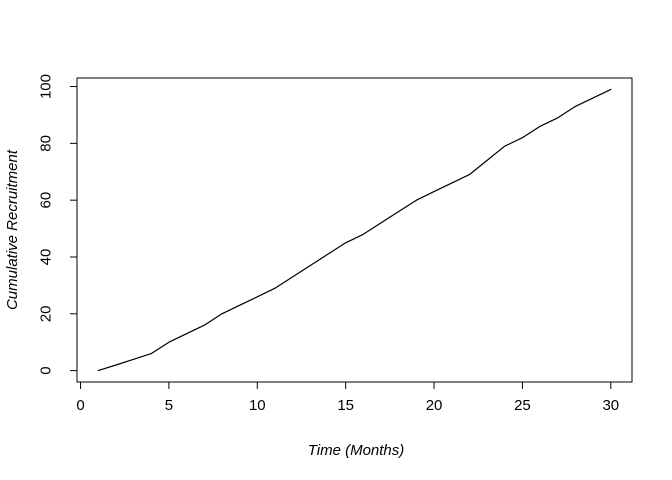 The width and height of the screenshot is (672, 480). Describe the element at coordinates (356, 450) in the screenshot. I see `x-axis-title: Time (Months)` at that location.